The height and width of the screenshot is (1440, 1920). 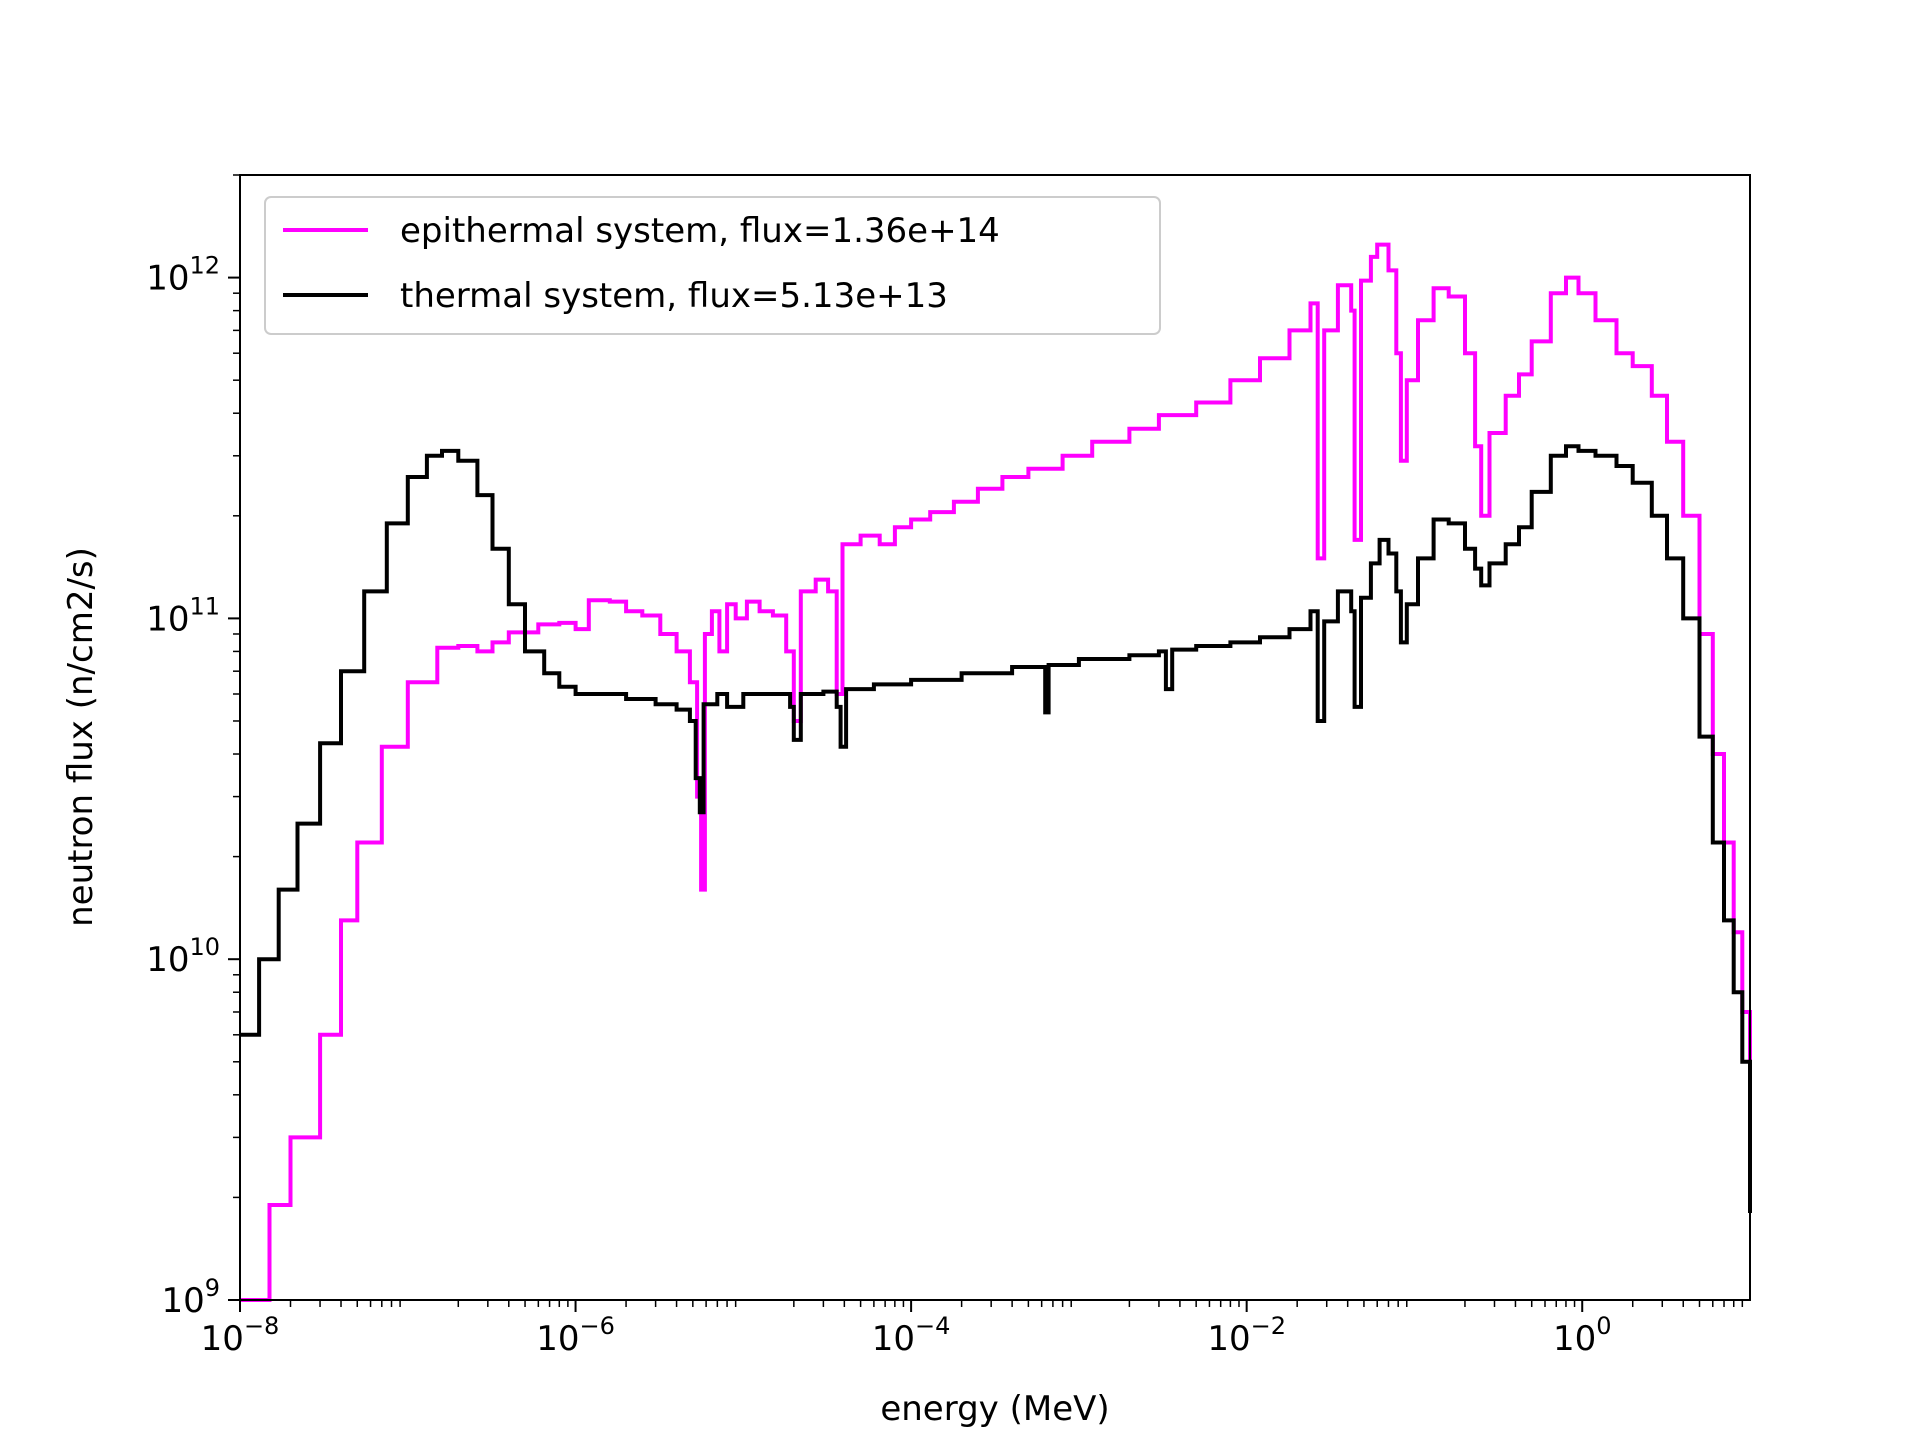 I want to click on x-tick-label: 10⁻⁶, so click(x=575, y=1335).